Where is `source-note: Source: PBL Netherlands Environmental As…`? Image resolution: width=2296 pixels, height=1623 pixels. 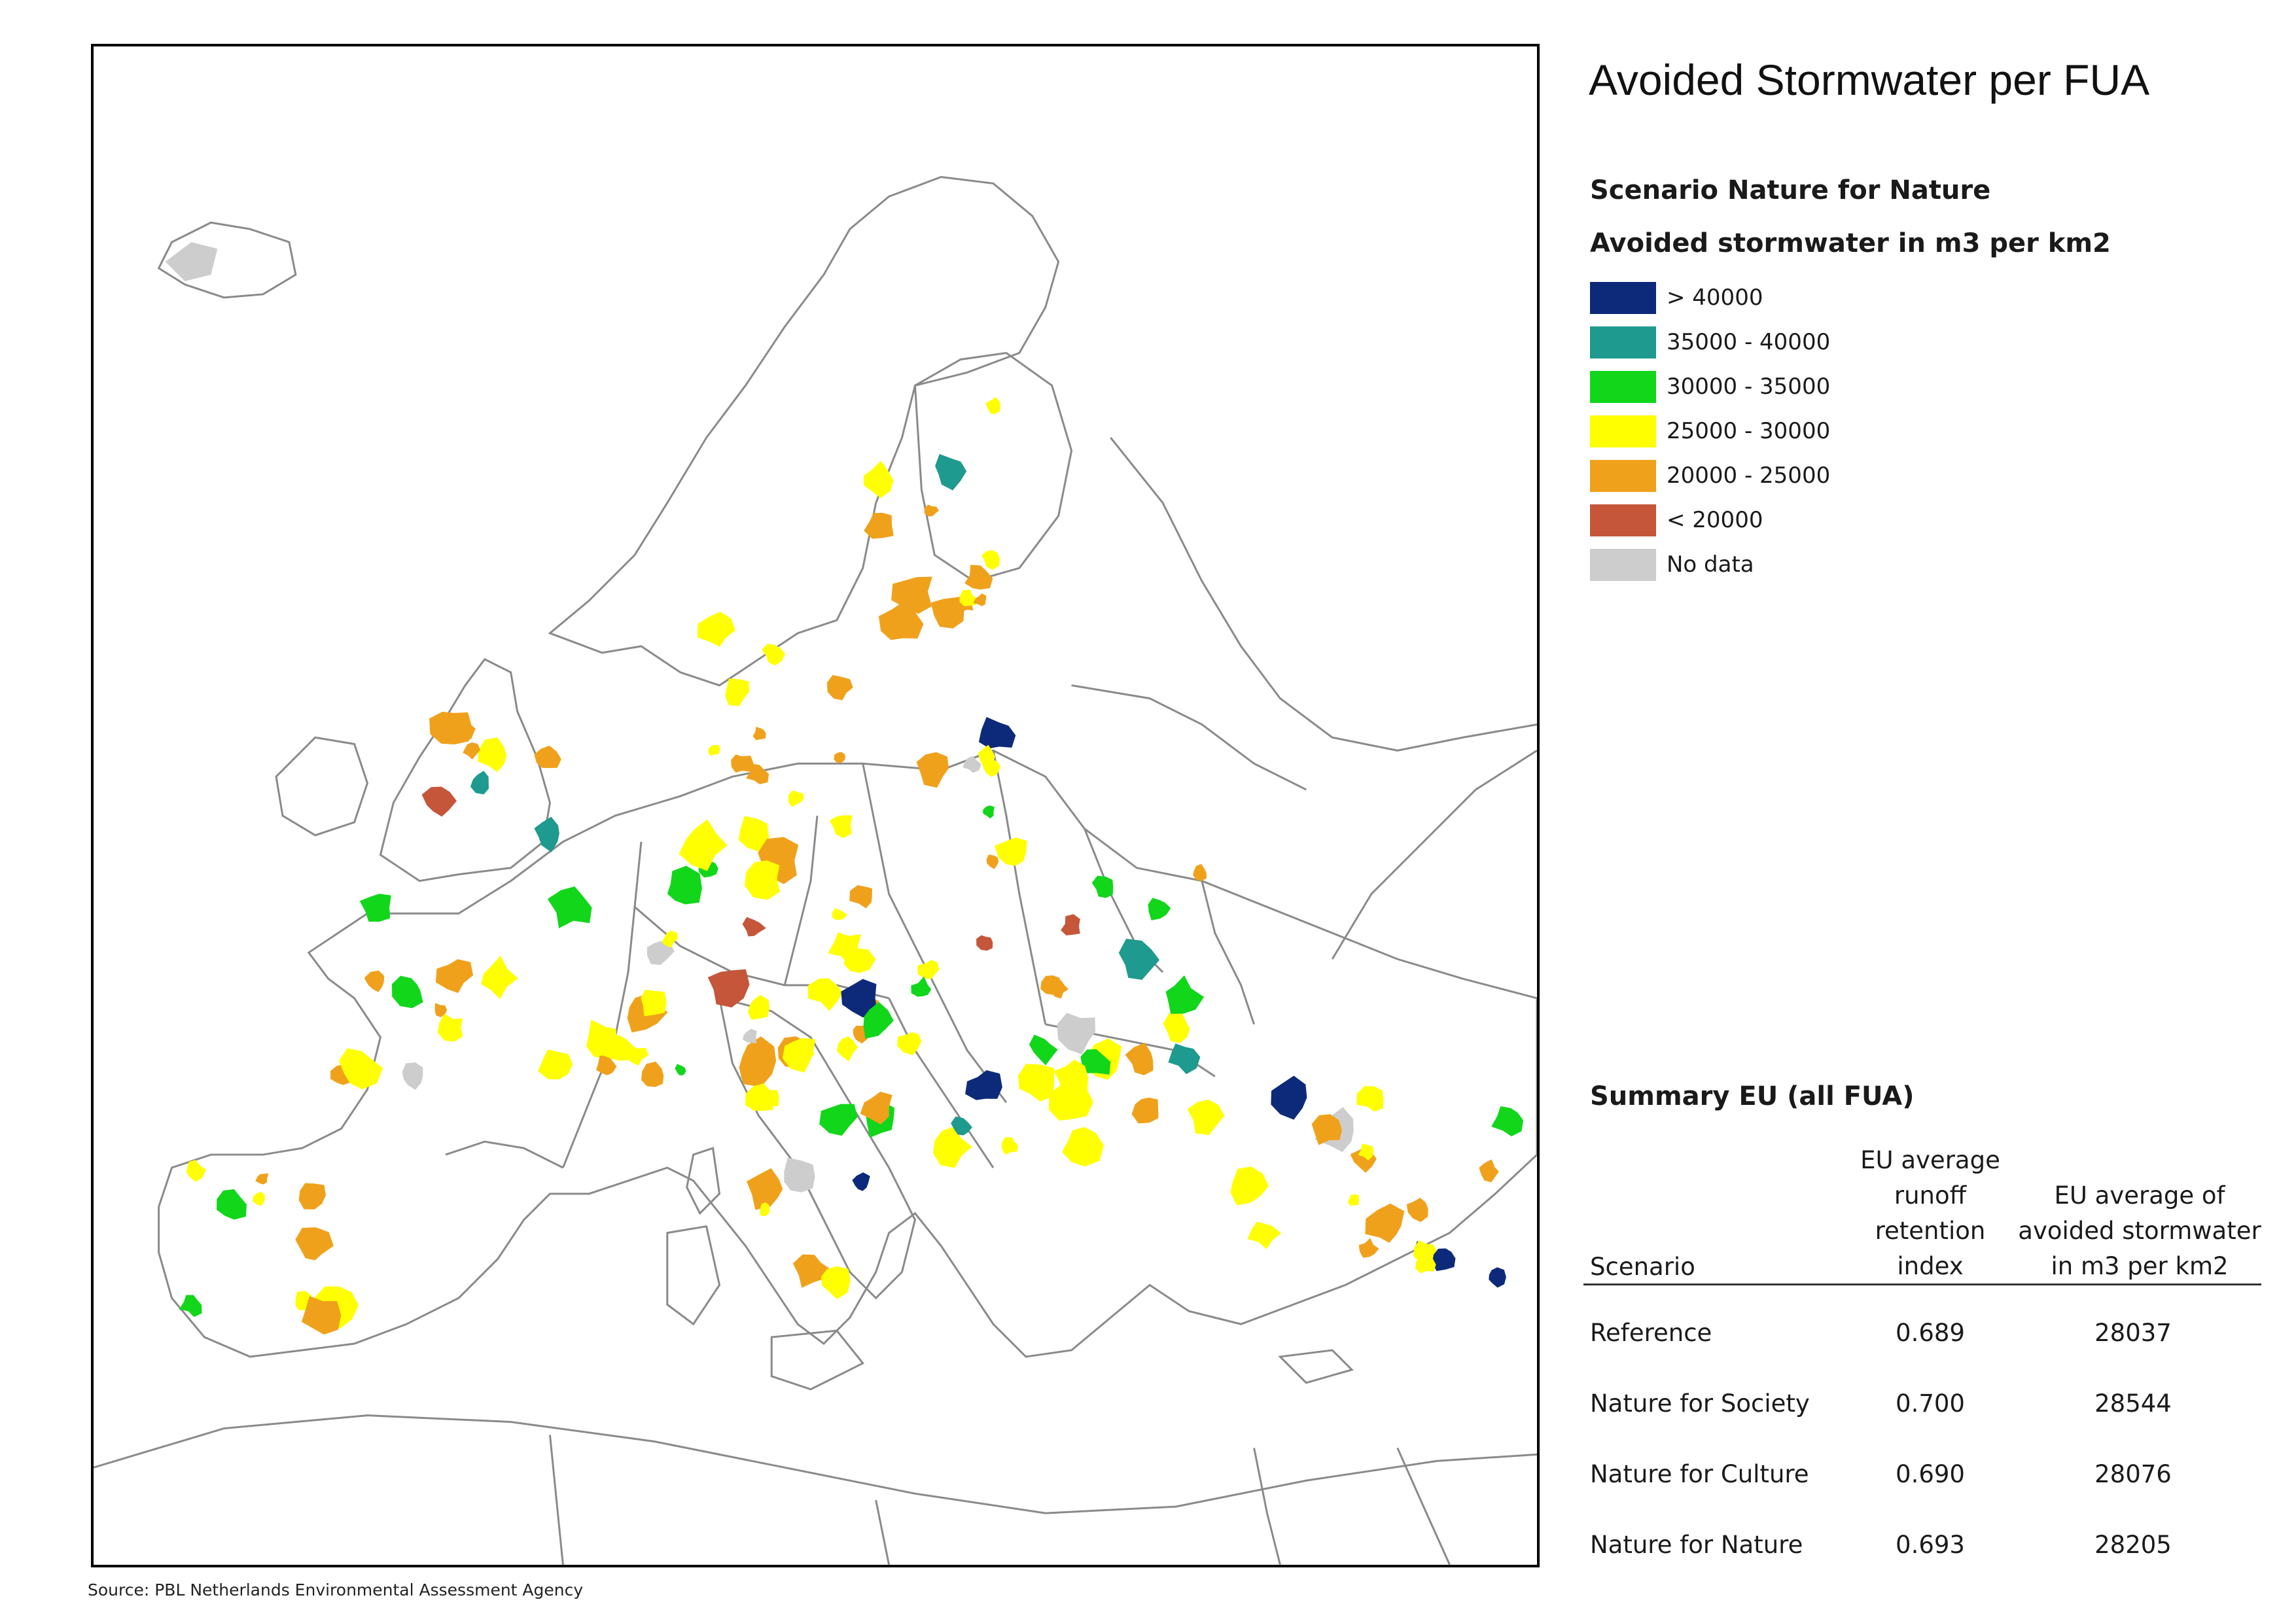
source-note: Source: PBL Netherlands Environmental As… is located at coordinates (336, 1590).